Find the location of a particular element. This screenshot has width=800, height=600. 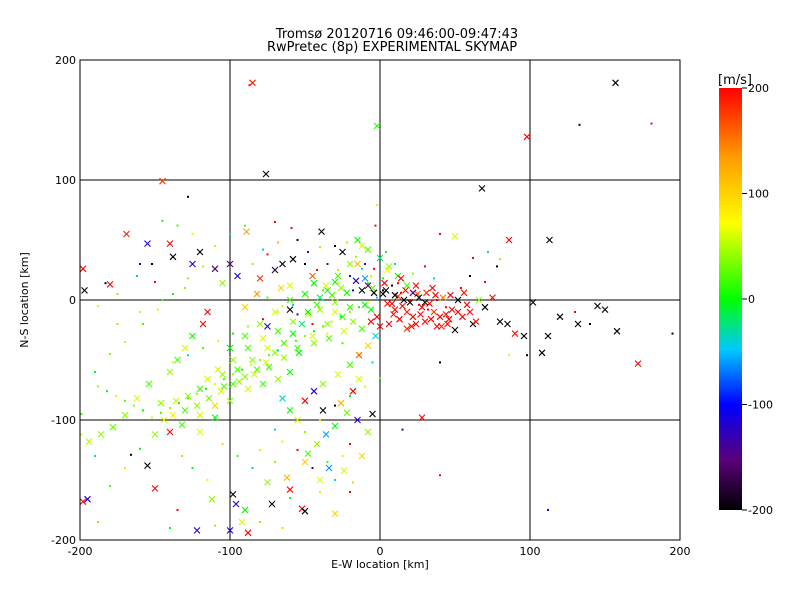

x-tick-label: -100 is located at coordinates (230, 551).